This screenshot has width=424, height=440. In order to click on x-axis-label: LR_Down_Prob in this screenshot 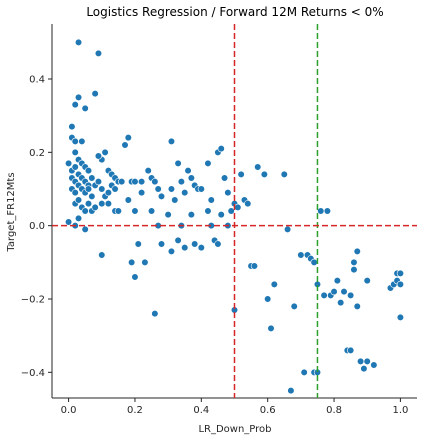, I will do `click(234, 429)`.